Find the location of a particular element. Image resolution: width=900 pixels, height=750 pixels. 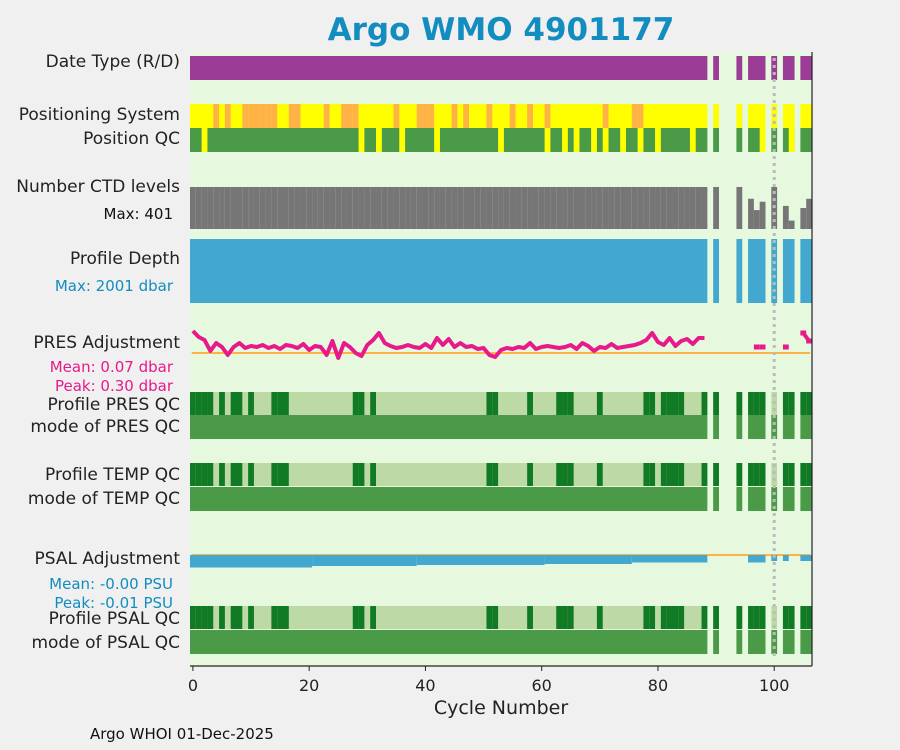

pres-adjustment-segment is located at coordinates (806, 337).